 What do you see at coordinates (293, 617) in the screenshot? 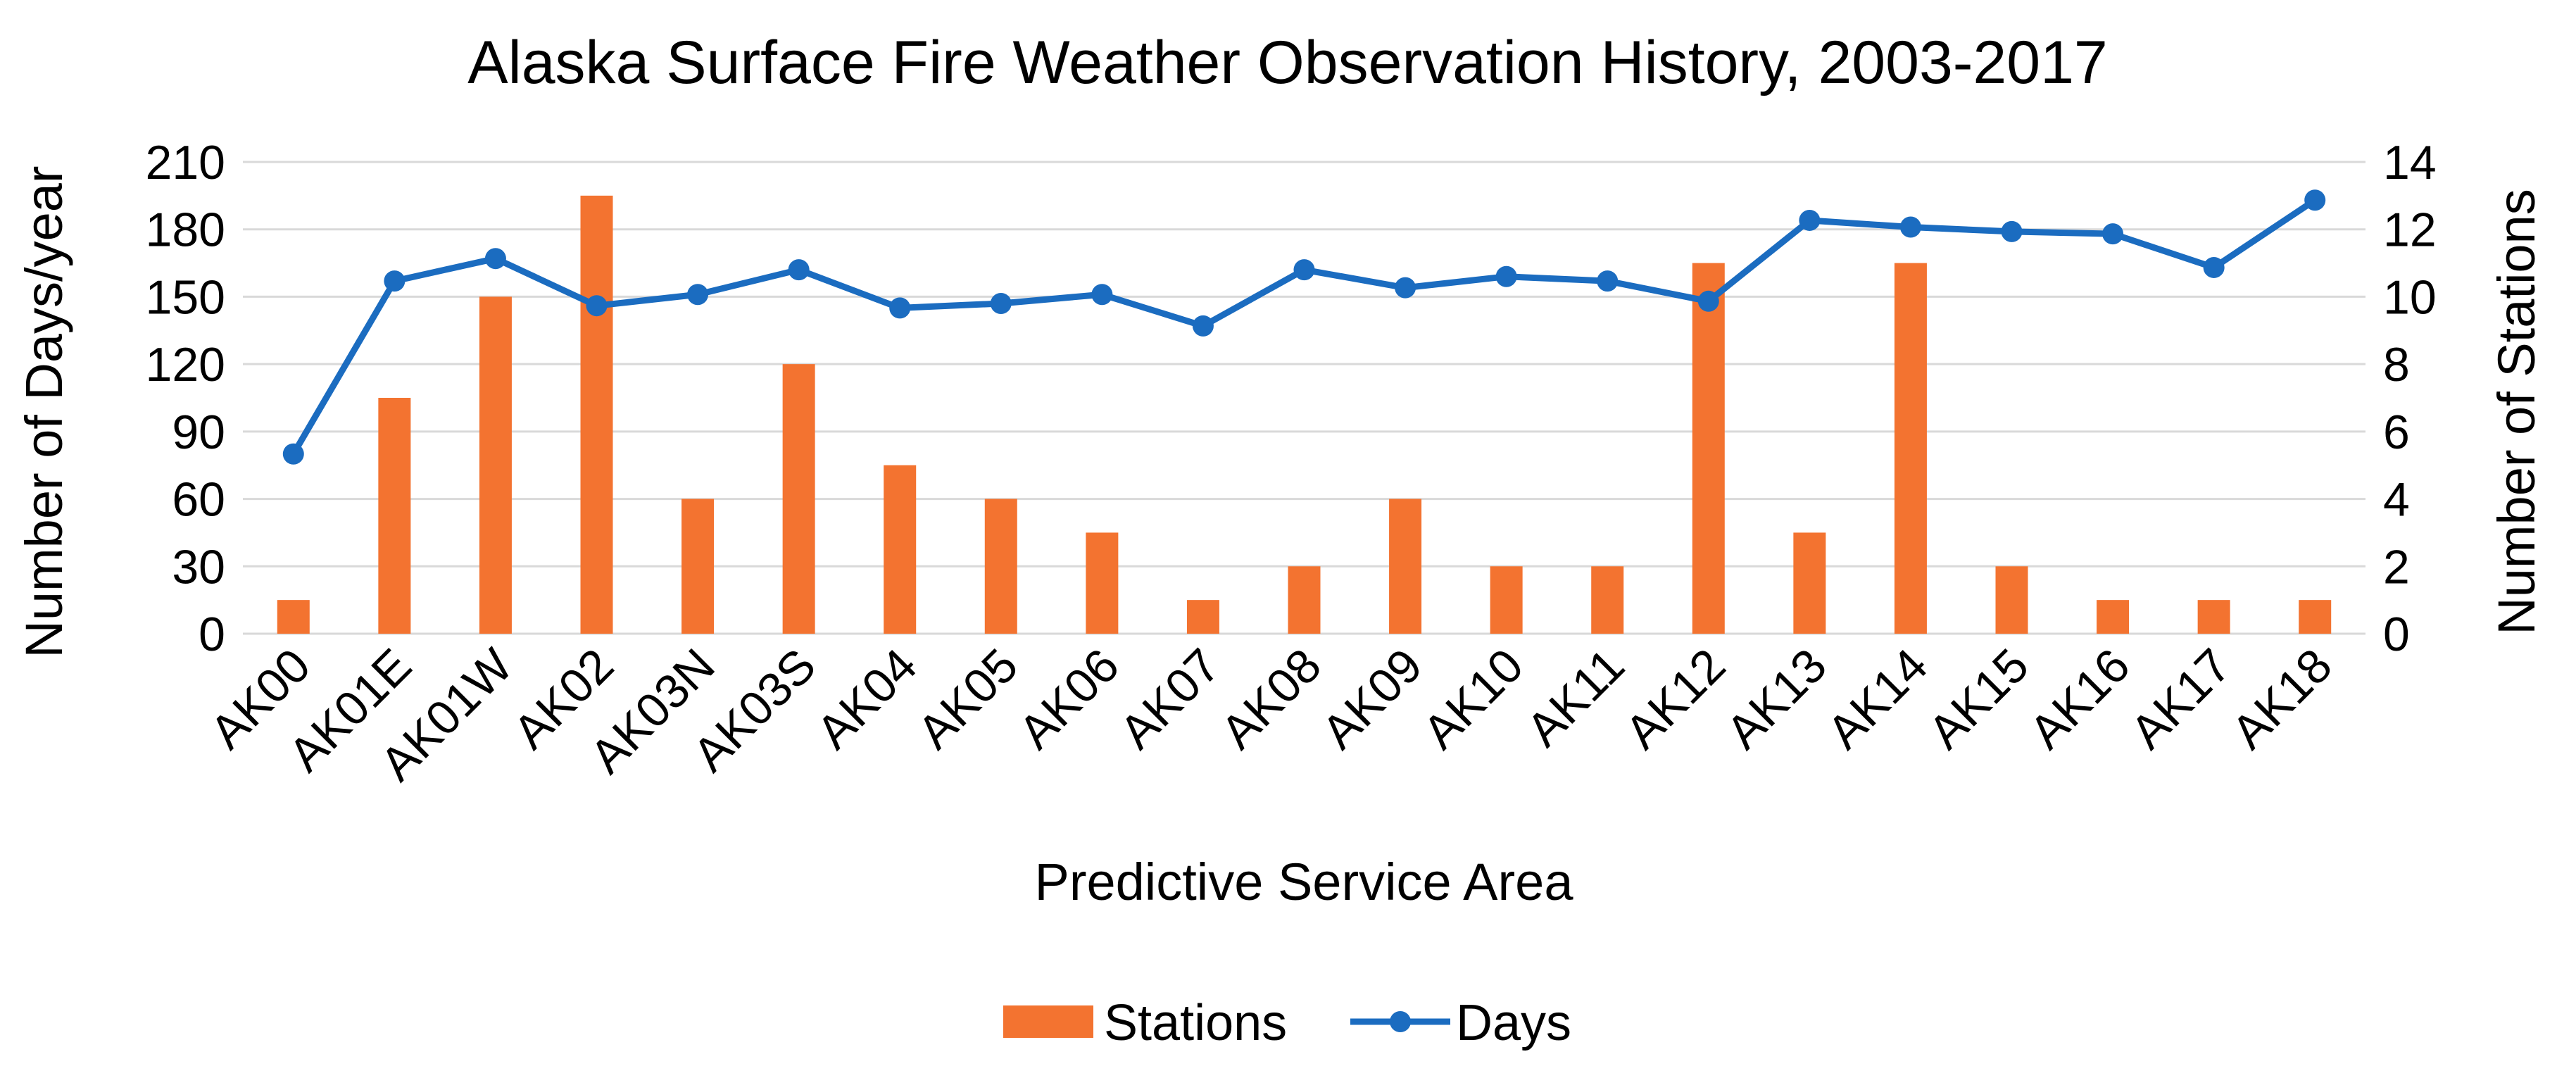
I see `bar-ak00` at bounding box center [293, 617].